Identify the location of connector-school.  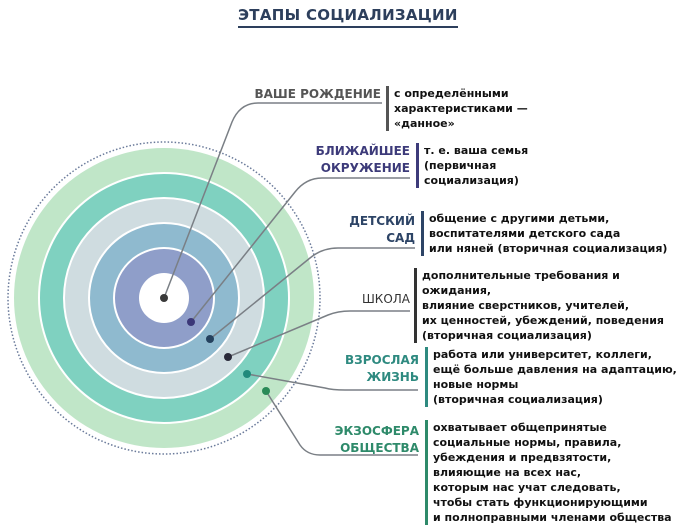
(318, 334).